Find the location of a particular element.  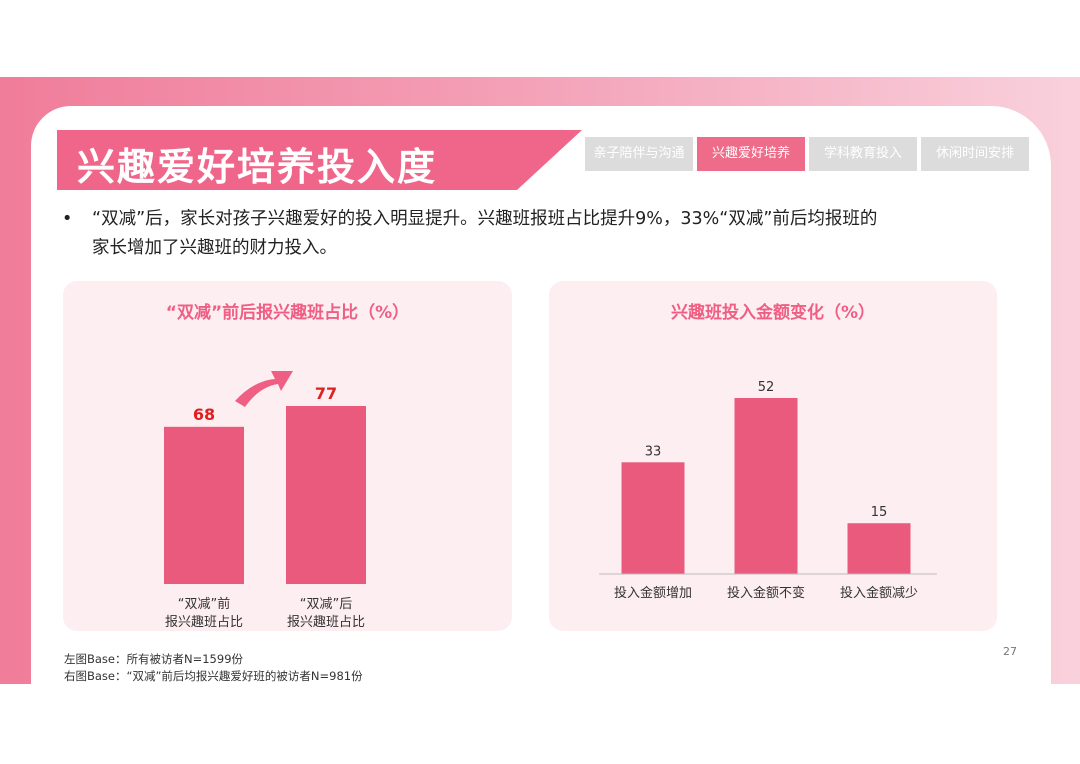

section-tabs: 亲子陪伴与沟通 兴趣爱好培养 学科教育投入 休闲时间安排 is located at coordinates (809, 154).